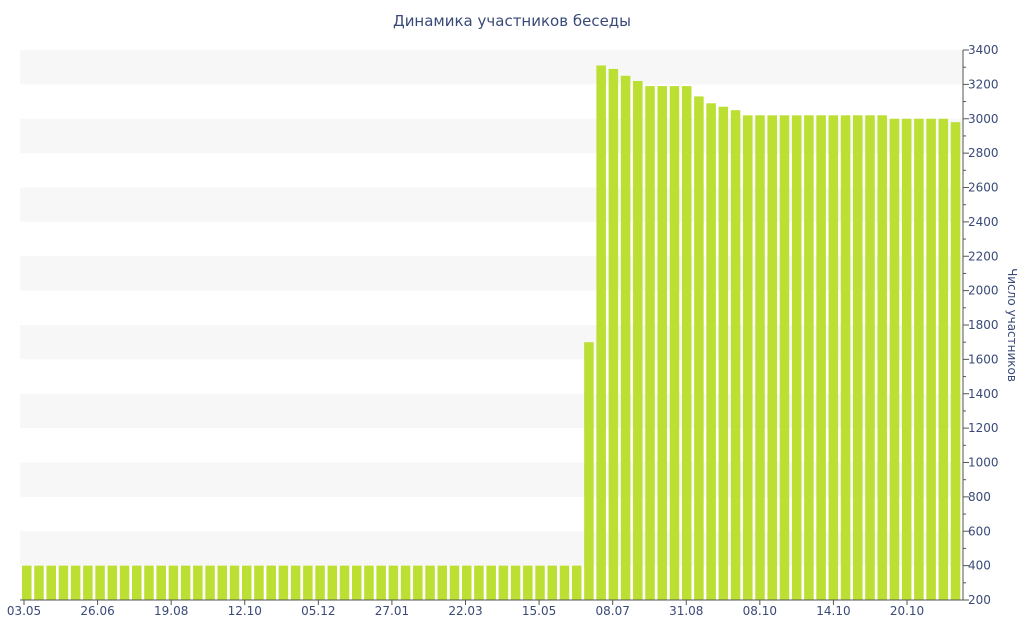 The image size is (1024, 640). I want to click on x-tick-label: 19.08, so click(171, 611).